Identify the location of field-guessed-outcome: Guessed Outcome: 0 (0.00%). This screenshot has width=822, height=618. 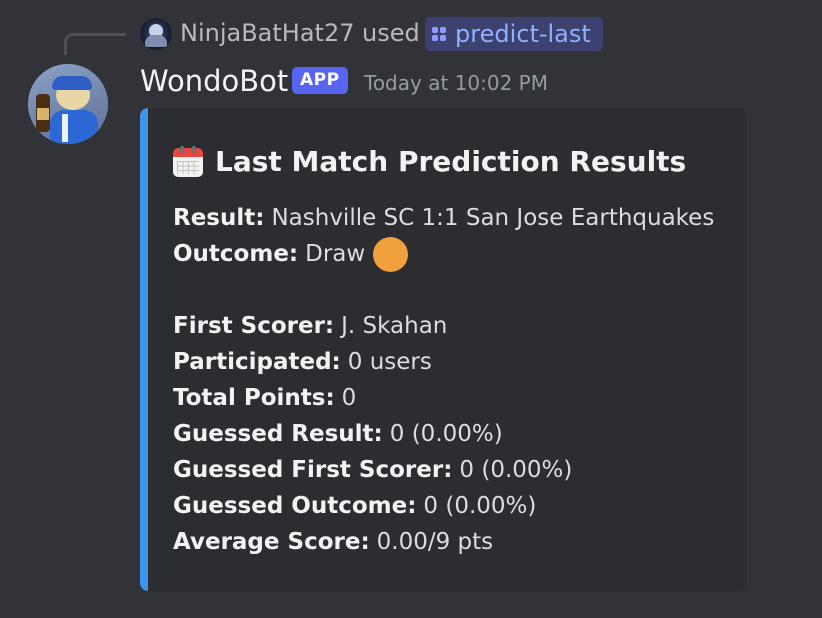
(443, 506).